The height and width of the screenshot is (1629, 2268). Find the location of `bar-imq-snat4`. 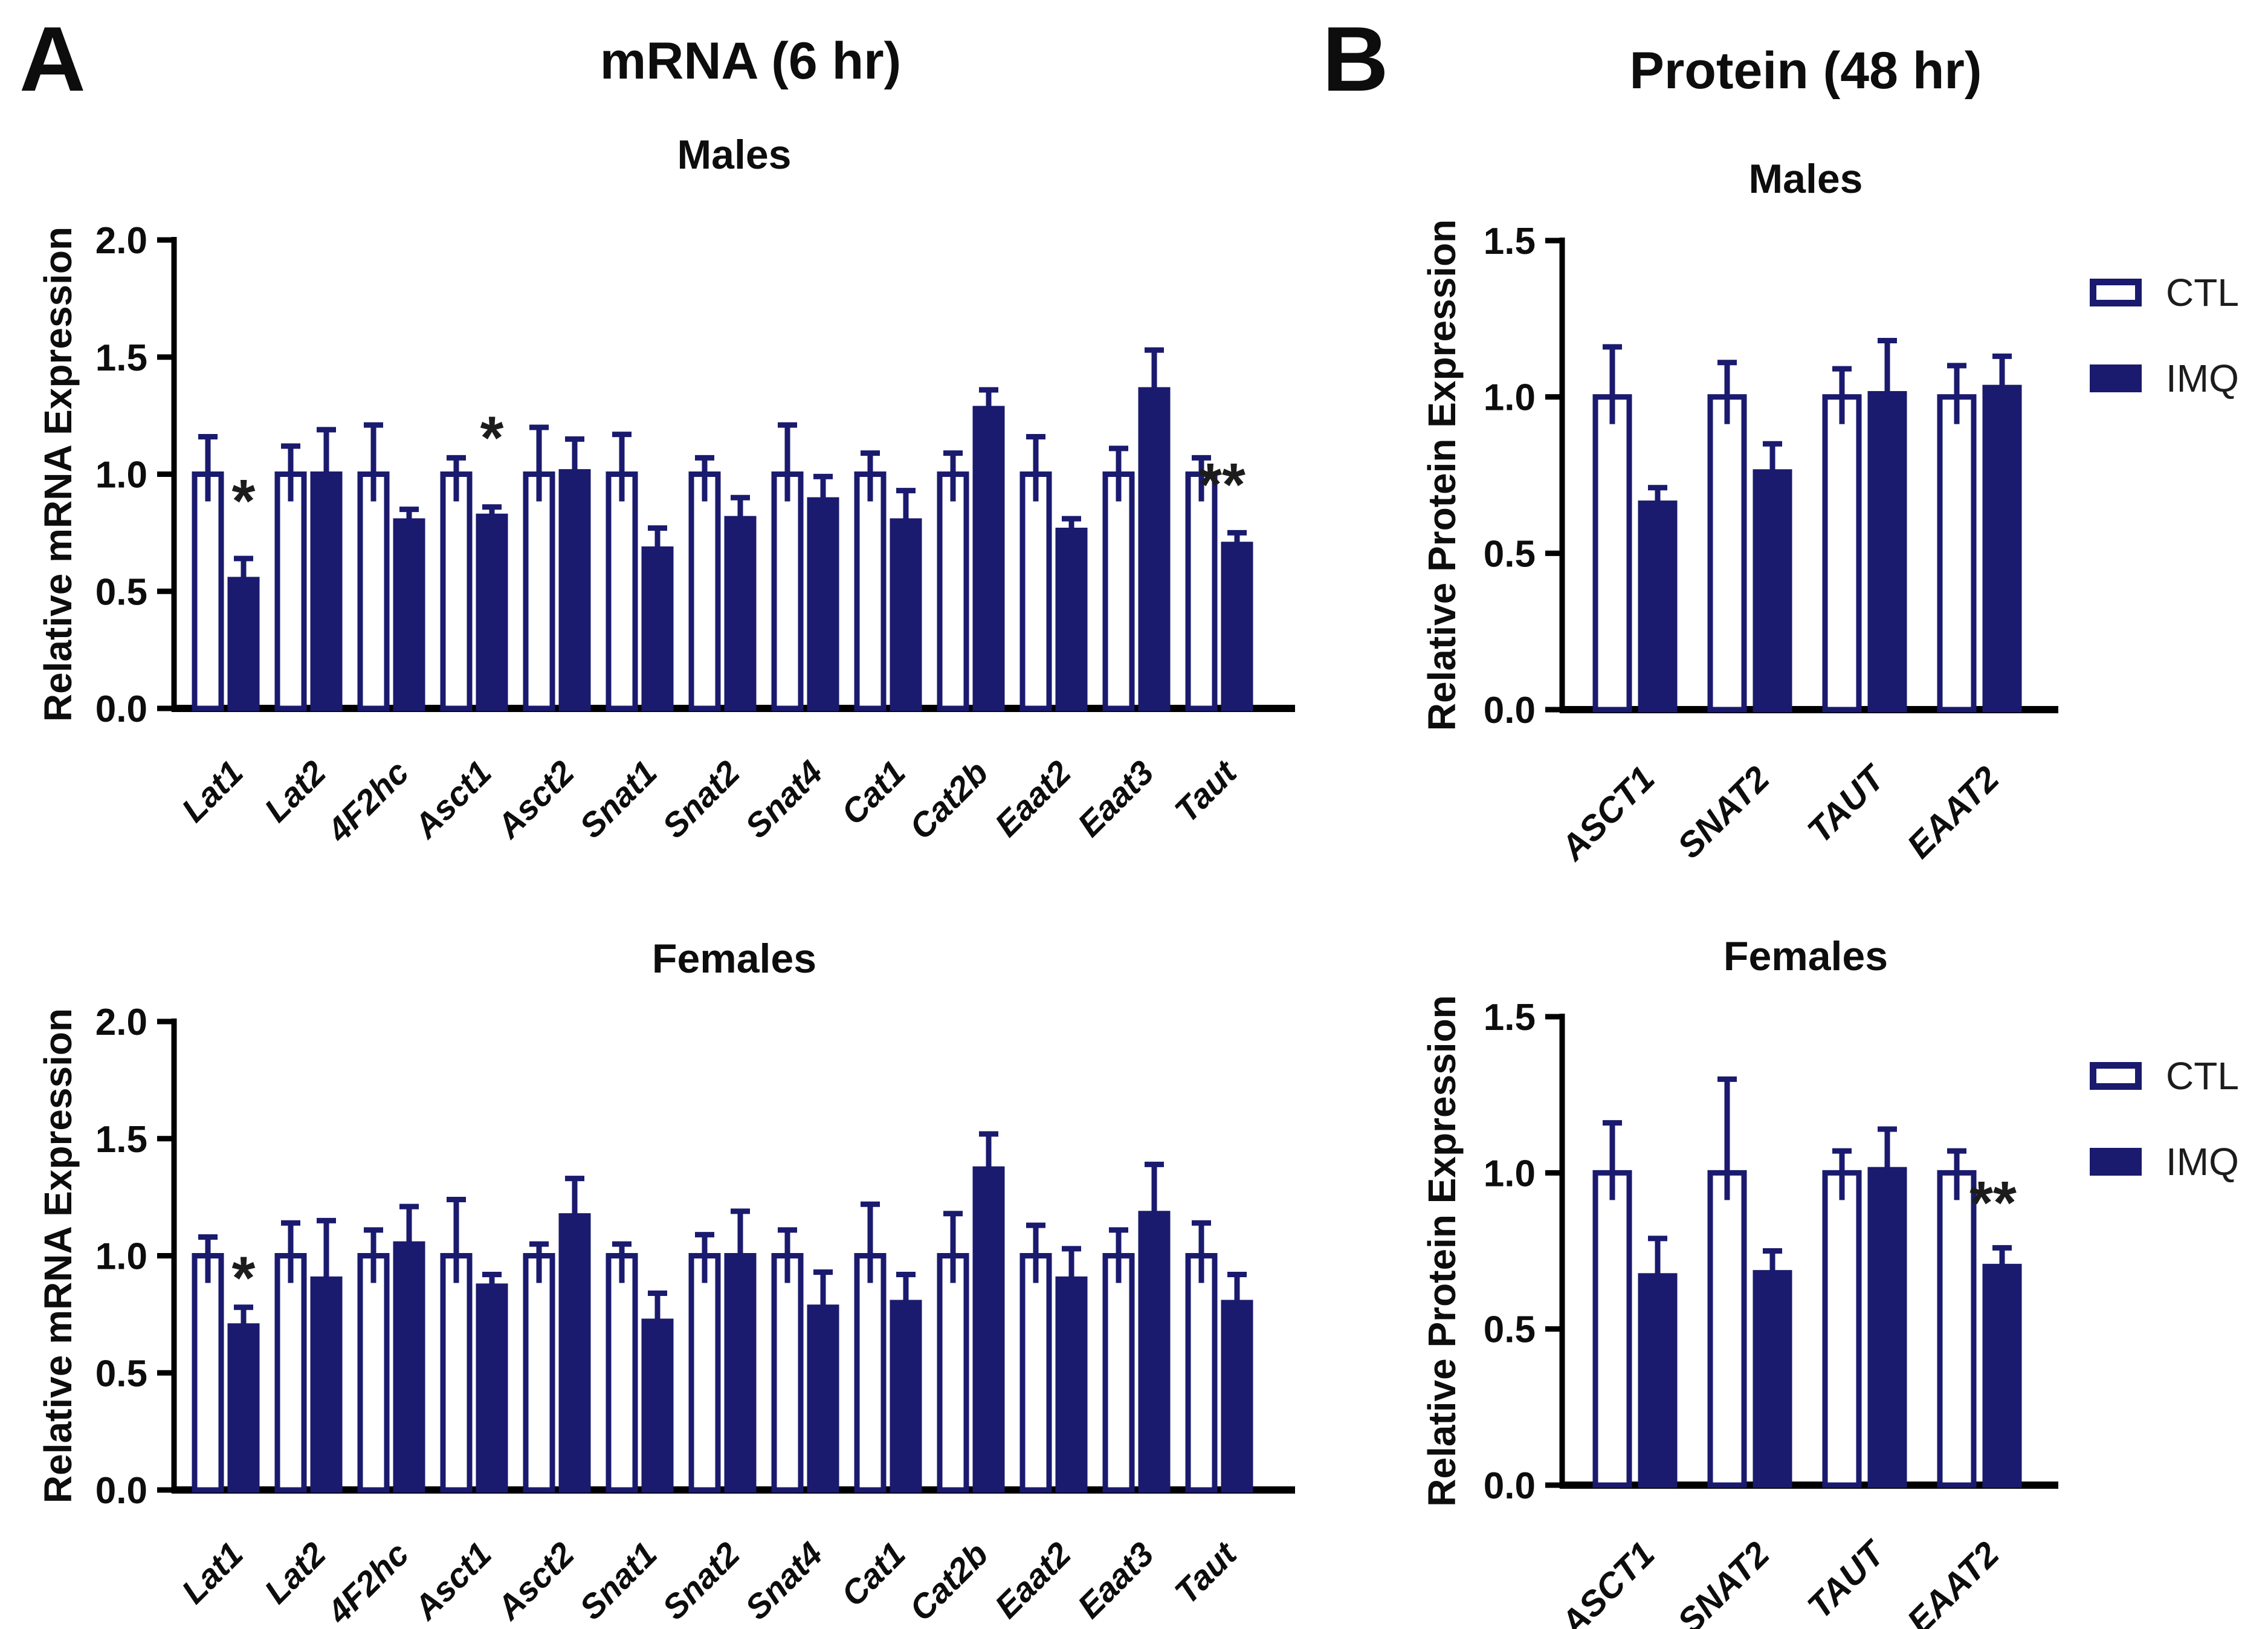

bar-imq-snat4 is located at coordinates (823, 604).